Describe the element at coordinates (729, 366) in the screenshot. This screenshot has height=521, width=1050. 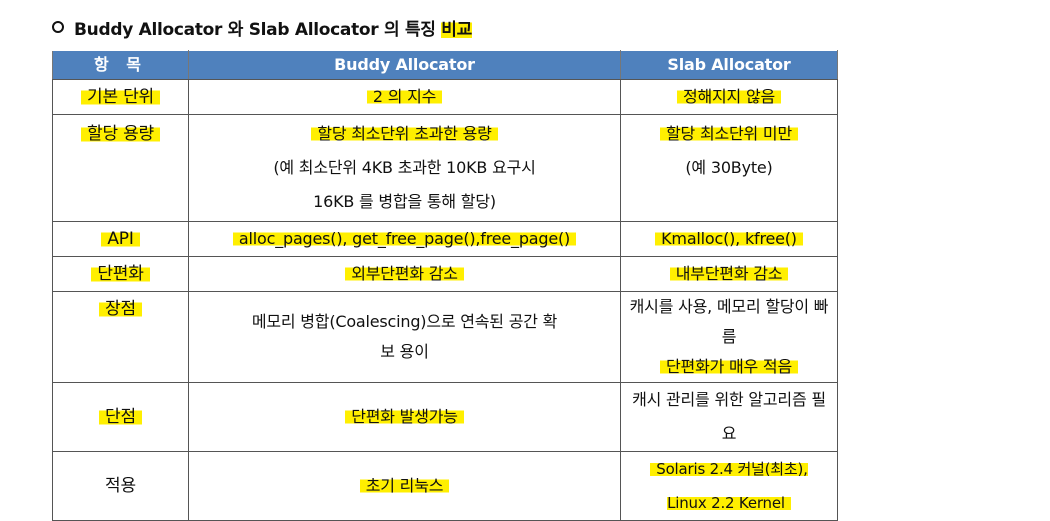
I see `slab-text: 단편화가 매우 적음` at that location.